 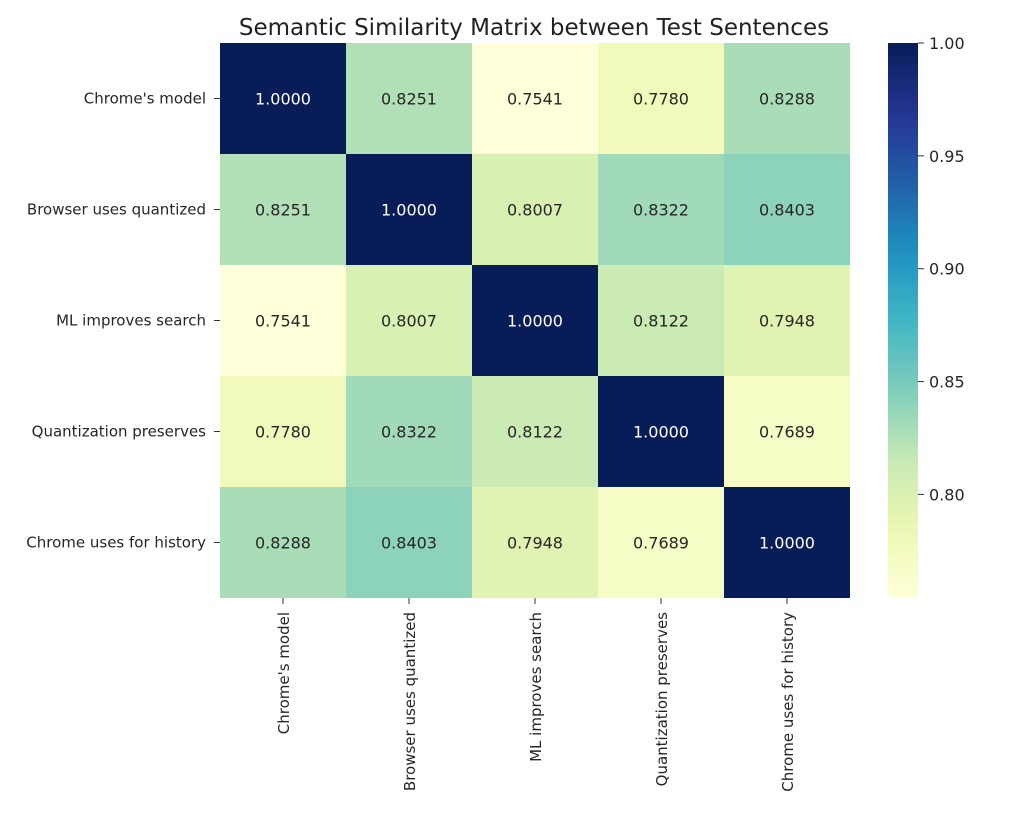 What do you see at coordinates (947, 43) in the screenshot?
I see `colorbar-tick-label: 1.00` at bounding box center [947, 43].